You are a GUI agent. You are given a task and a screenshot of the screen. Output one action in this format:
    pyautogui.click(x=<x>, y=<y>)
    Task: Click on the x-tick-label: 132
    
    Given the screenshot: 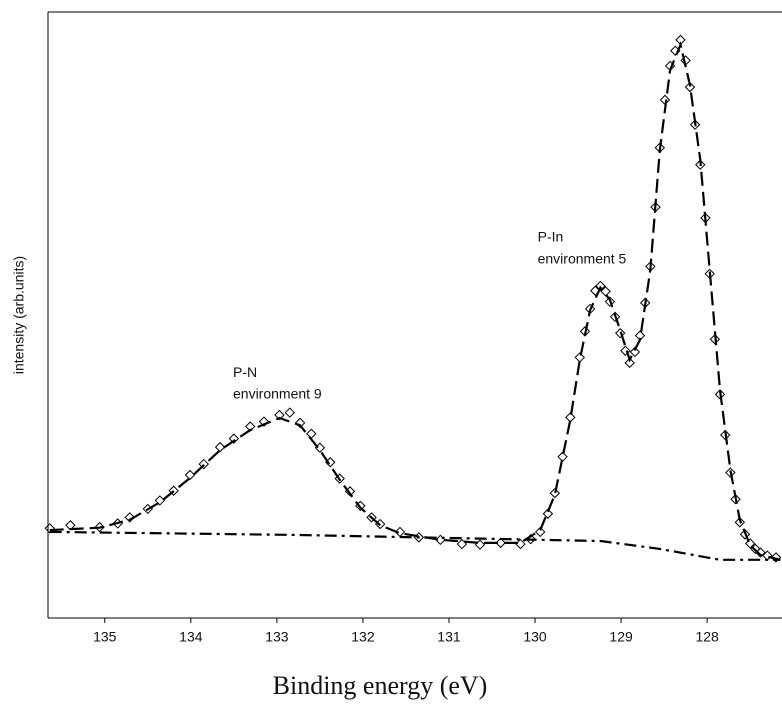 What is the action you would take?
    pyautogui.click(x=363, y=637)
    